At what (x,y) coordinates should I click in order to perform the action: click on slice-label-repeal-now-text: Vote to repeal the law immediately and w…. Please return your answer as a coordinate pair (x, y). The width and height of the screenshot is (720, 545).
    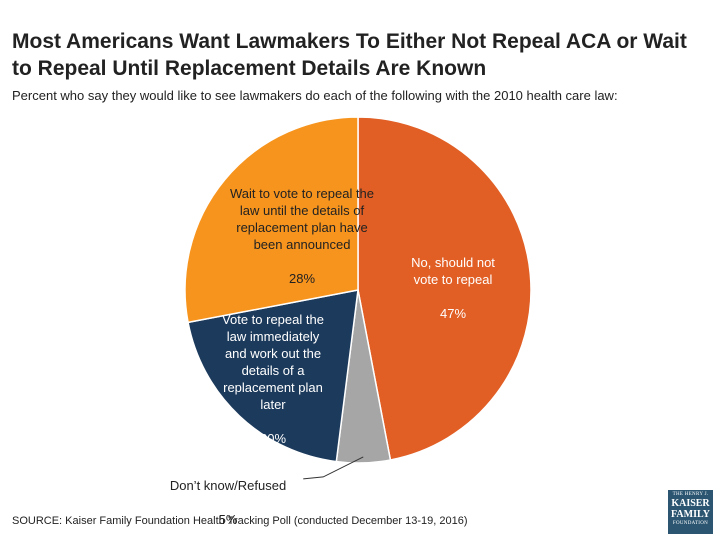
    Looking at the image, I should click on (273, 362).